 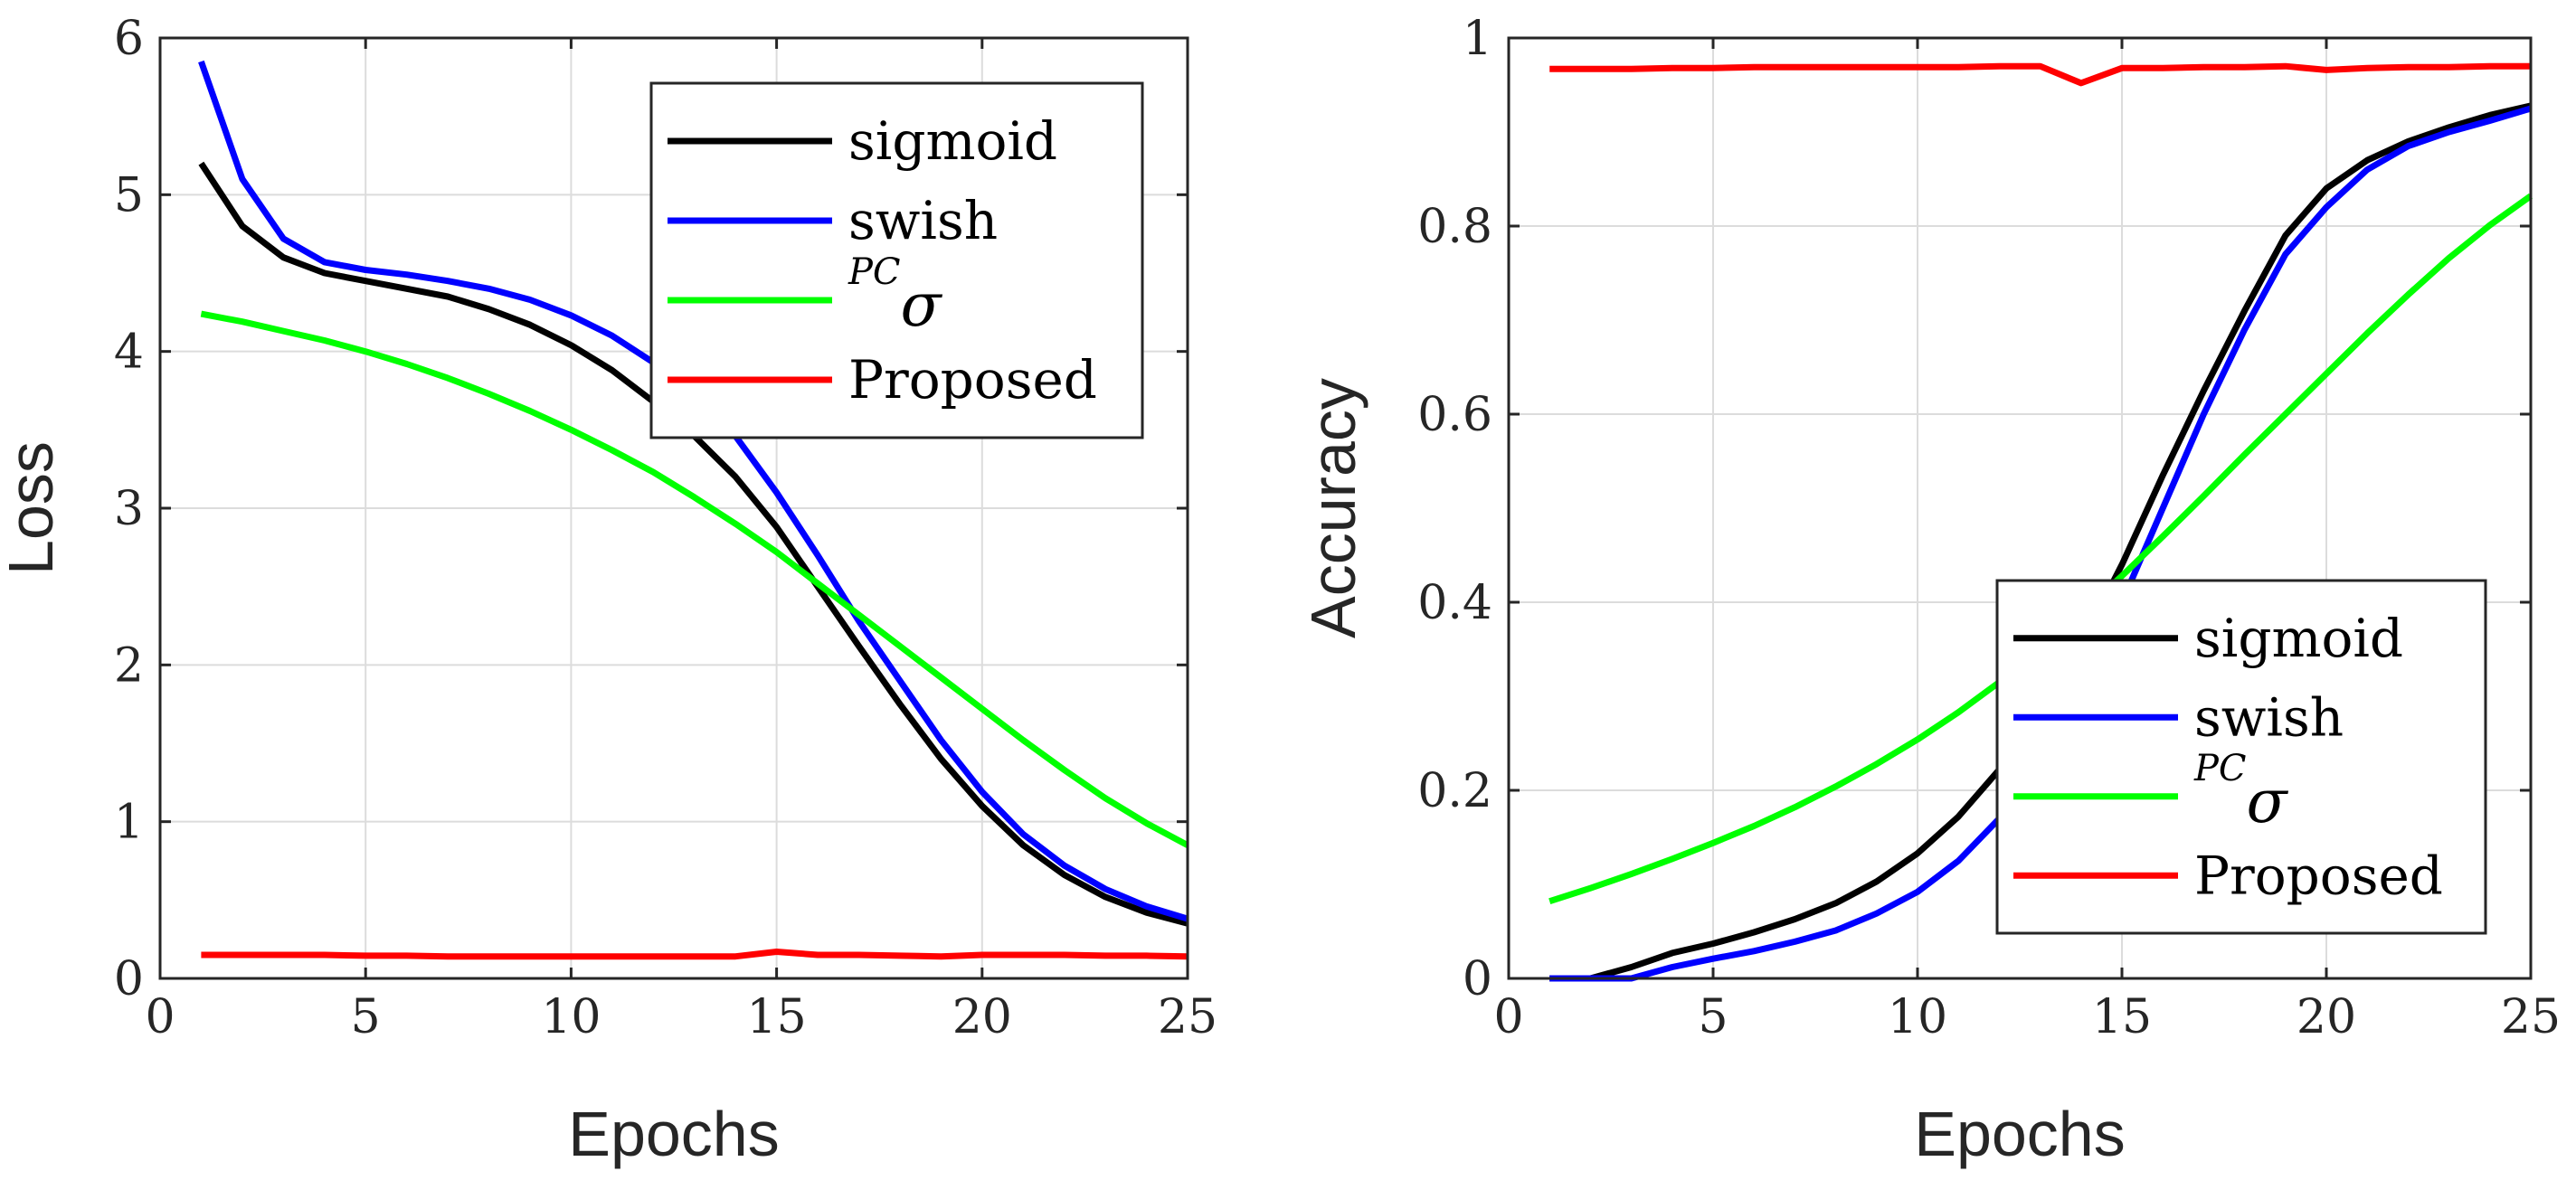 I want to click on y-tick-label: 0.8, so click(x=1455, y=227).